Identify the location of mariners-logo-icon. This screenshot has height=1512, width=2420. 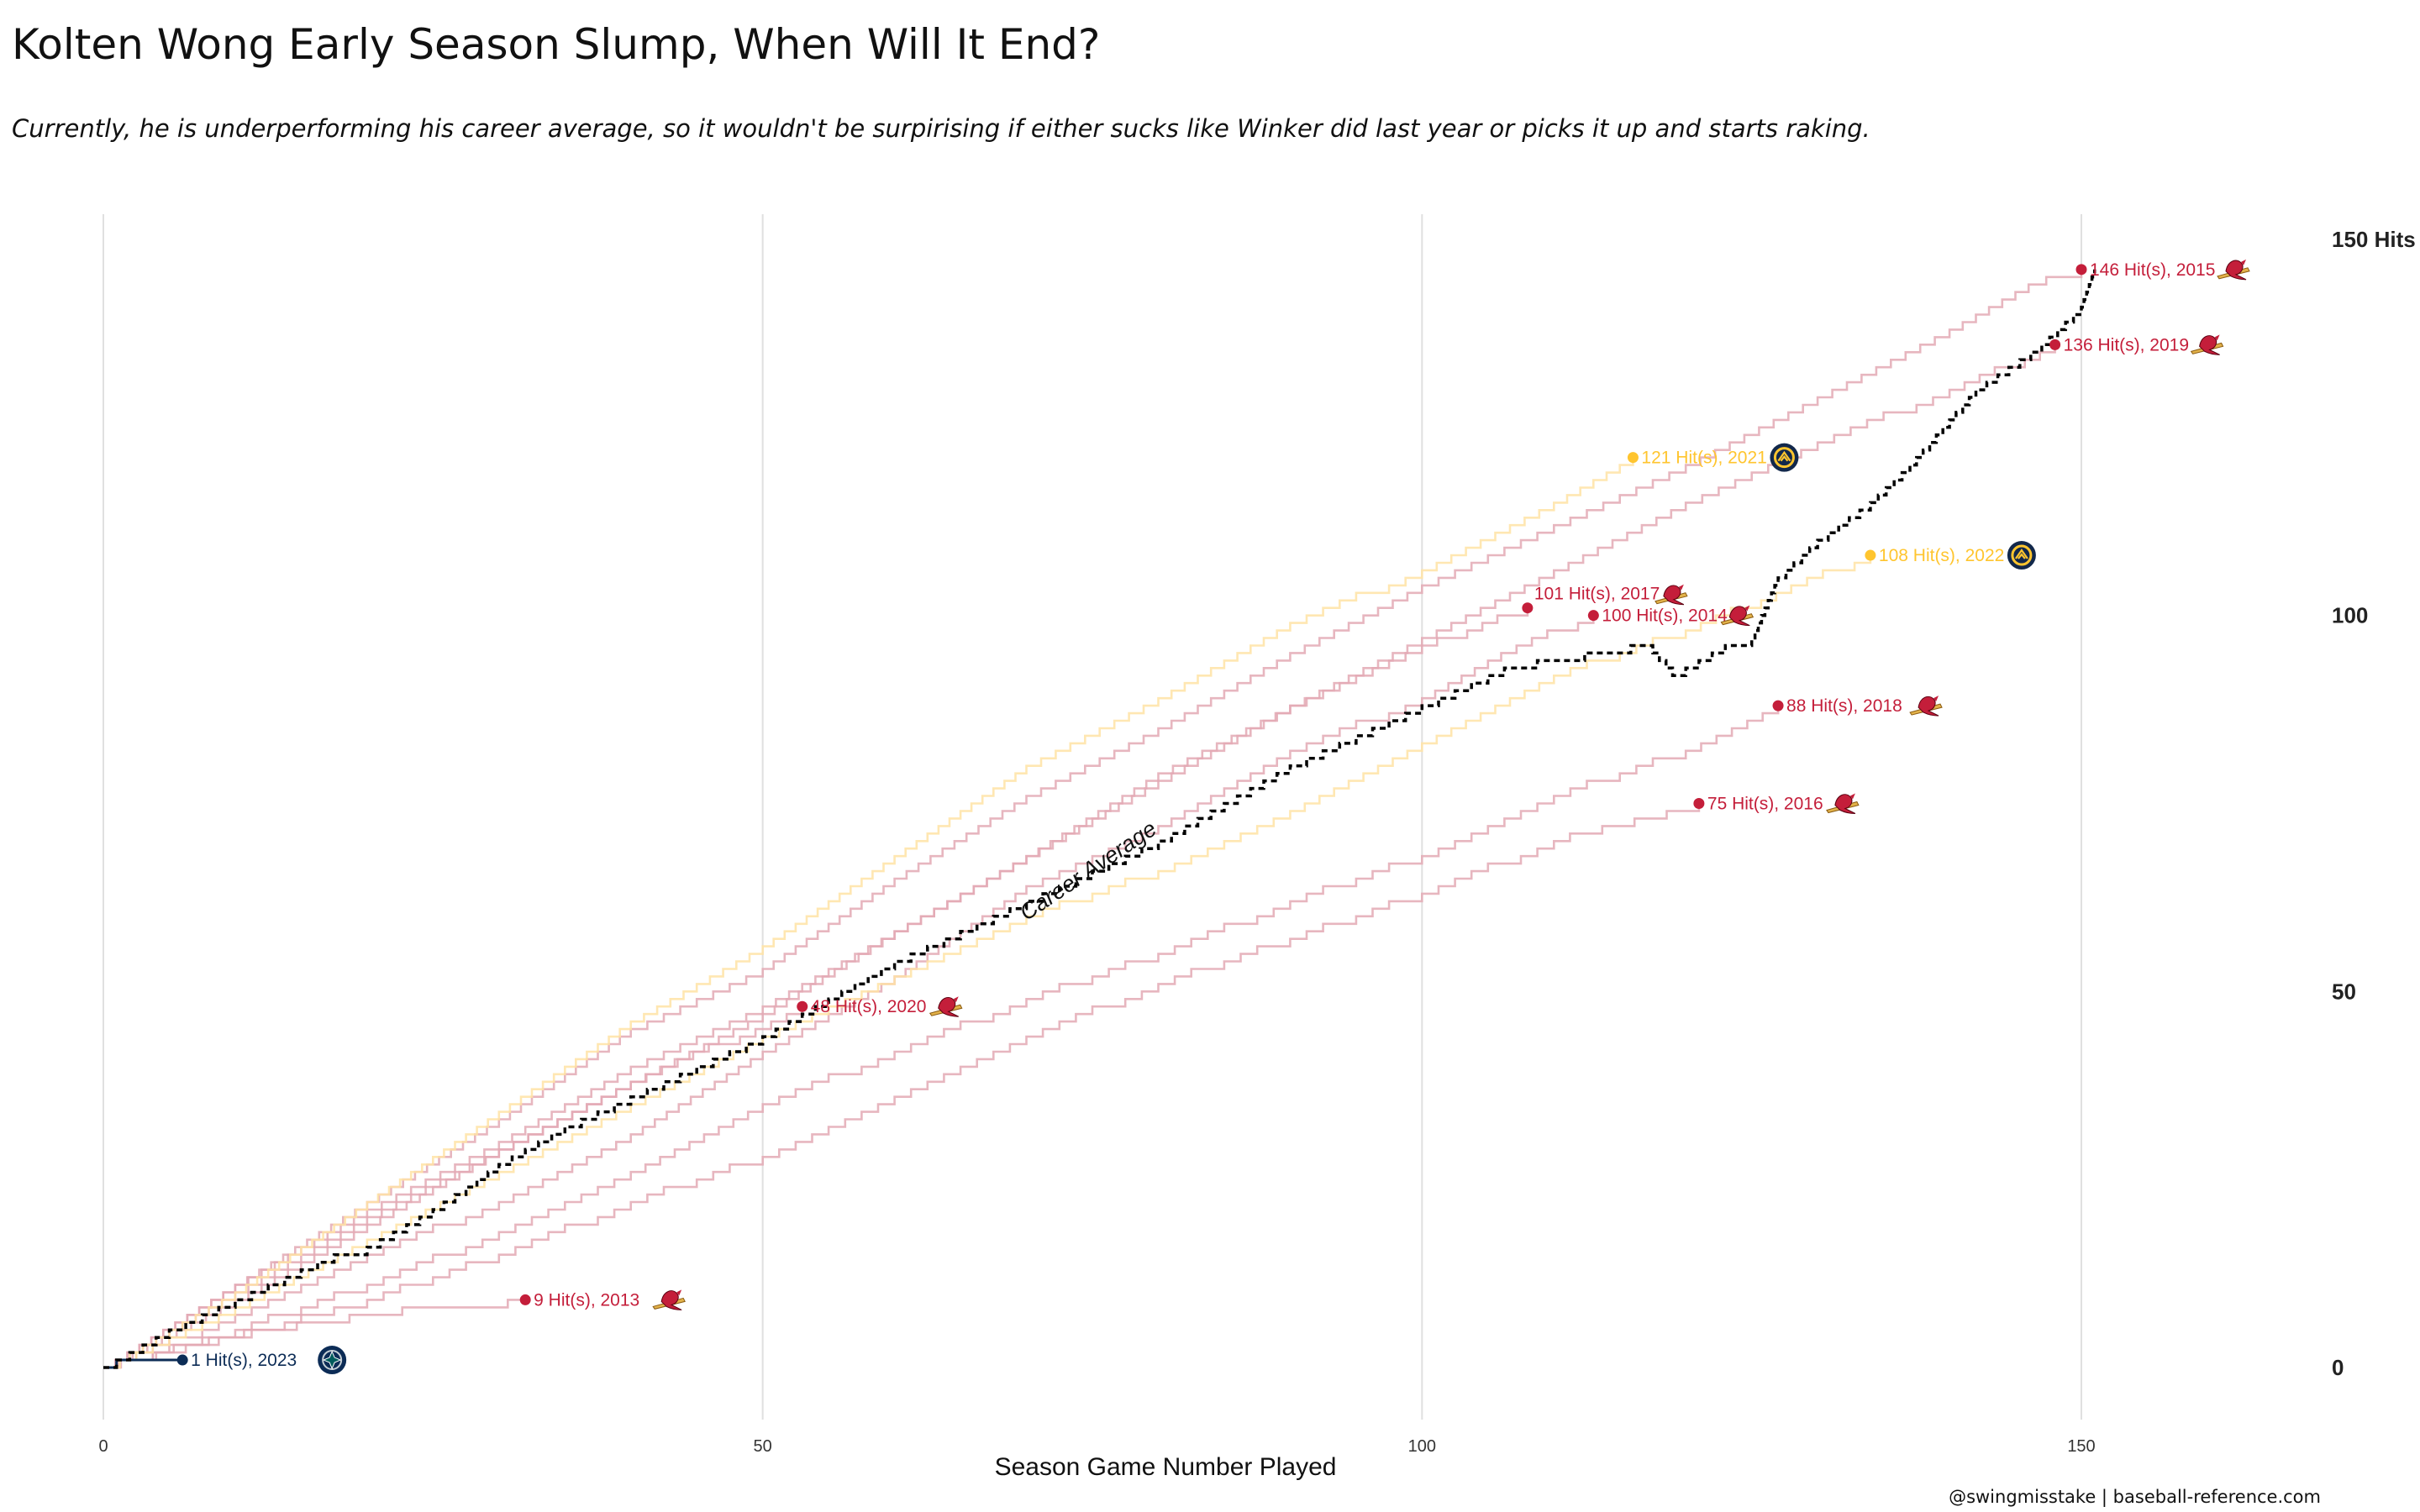
(332, 1360).